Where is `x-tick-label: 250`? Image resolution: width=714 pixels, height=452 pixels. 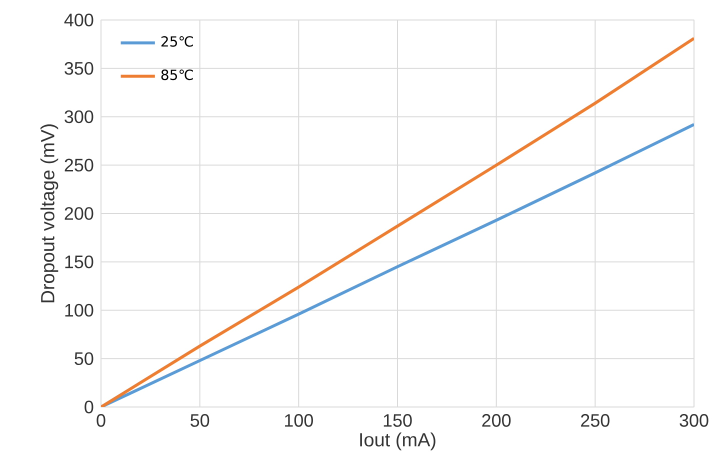 x-tick-label: 250 is located at coordinates (595, 420).